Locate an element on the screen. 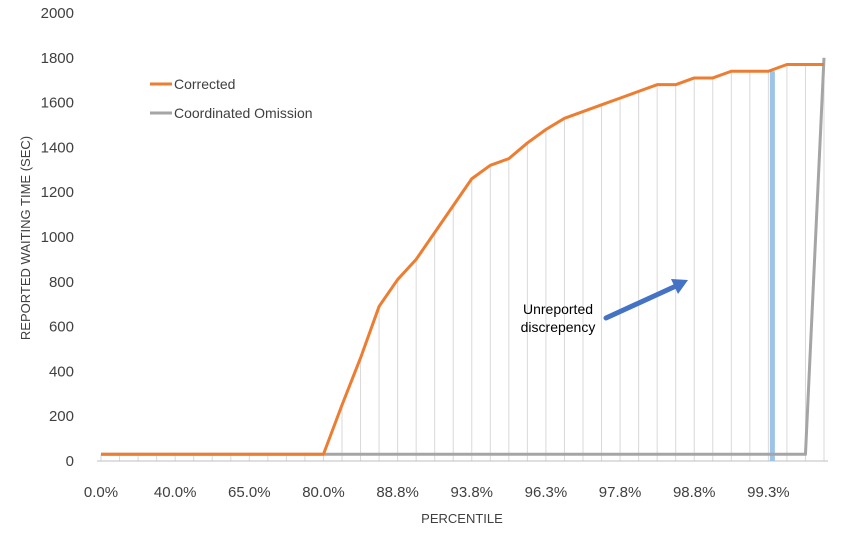 This screenshot has height=542, width=860. y-tick-label: 2000 is located at coordinates (57, 13).